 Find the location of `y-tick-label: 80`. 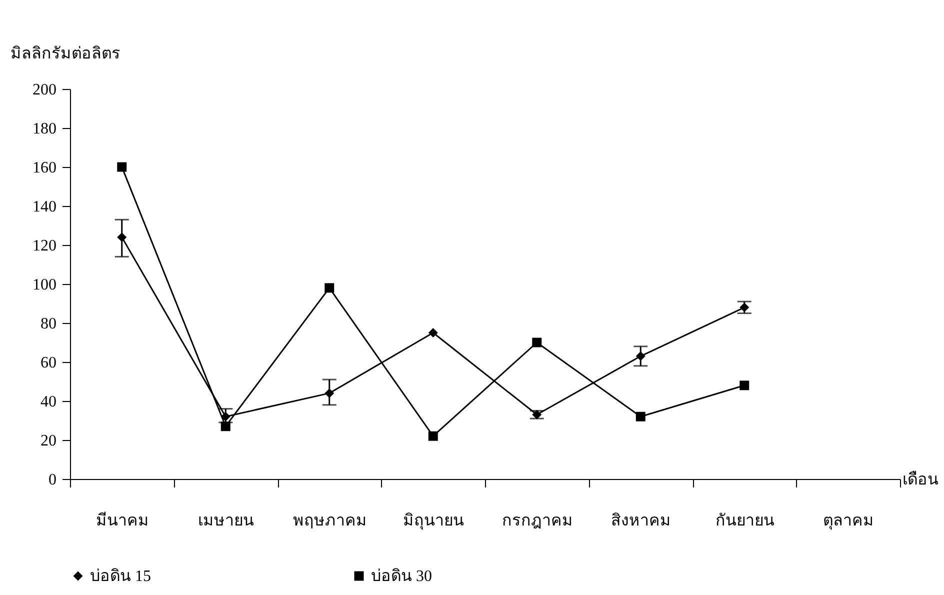

y-tick-label: 80 is located at coordinates (48, 324).